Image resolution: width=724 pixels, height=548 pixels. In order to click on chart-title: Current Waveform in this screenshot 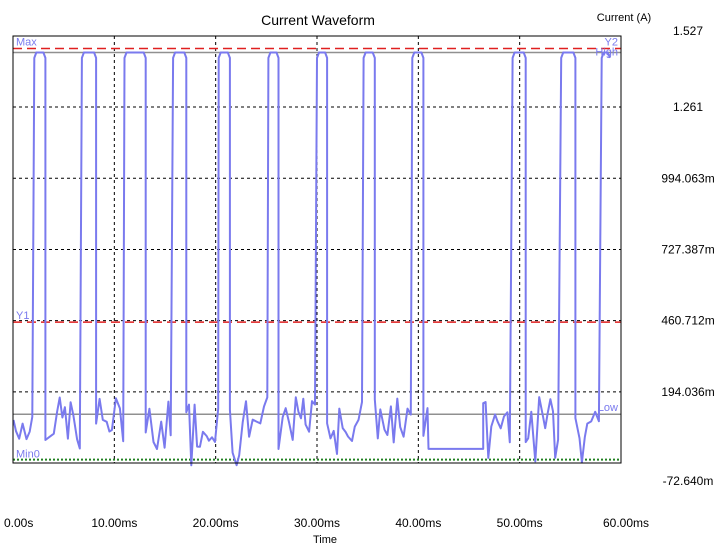, I will do `click(318, 20)`.